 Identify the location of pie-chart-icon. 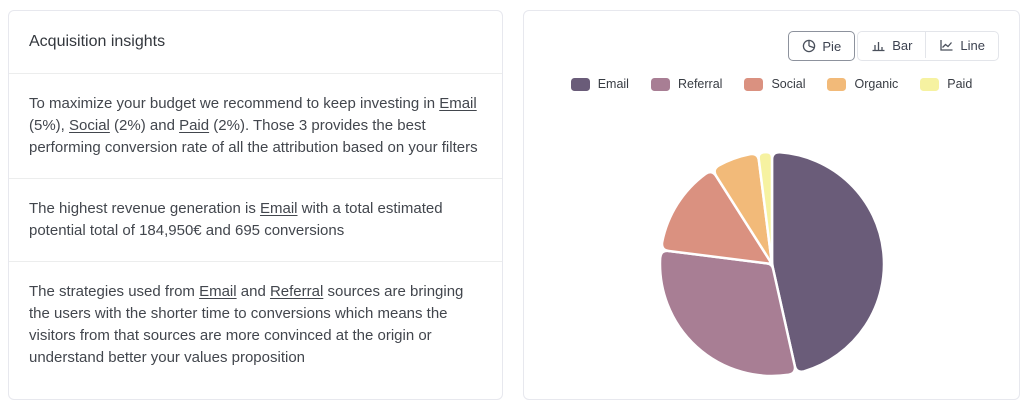
(809, 46).